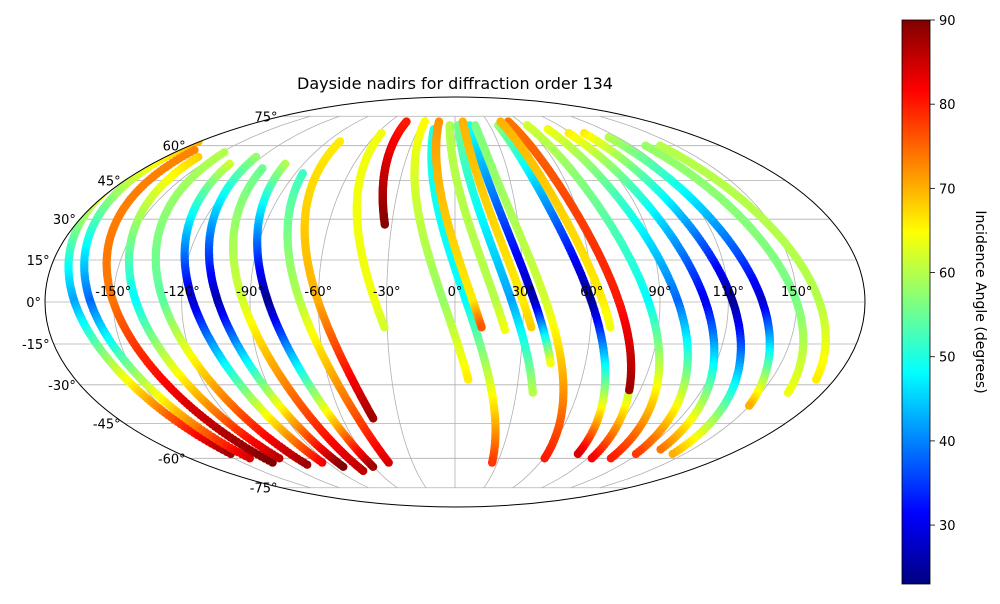 The height and width of the screenshot is (604, 1000). What do you see at coordinates (947, 189) in the screenshot?
I see `colorbar-tick-label: 70` at bounding box center [947, 189].